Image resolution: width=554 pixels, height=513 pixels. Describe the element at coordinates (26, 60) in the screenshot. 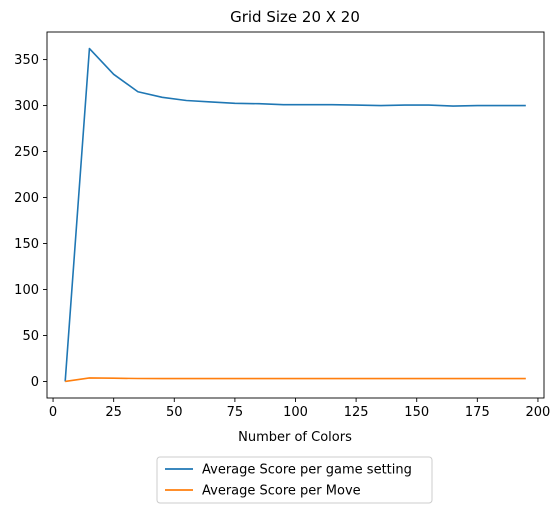

I see `y-tick-label: 350` at that location.